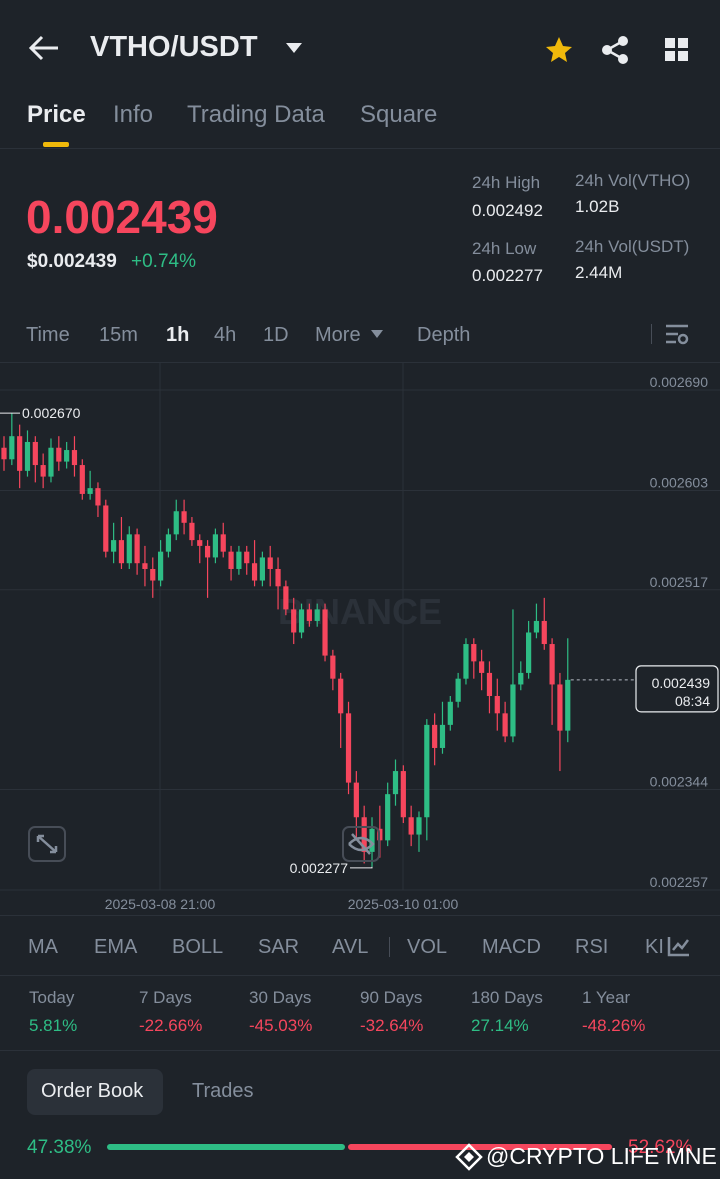 The width and height of the screenshot is (720, 1179). What do you see at coordinates (44, 48) in the screenshot?
I see `back-arrow` at bounding box center [44, 48].